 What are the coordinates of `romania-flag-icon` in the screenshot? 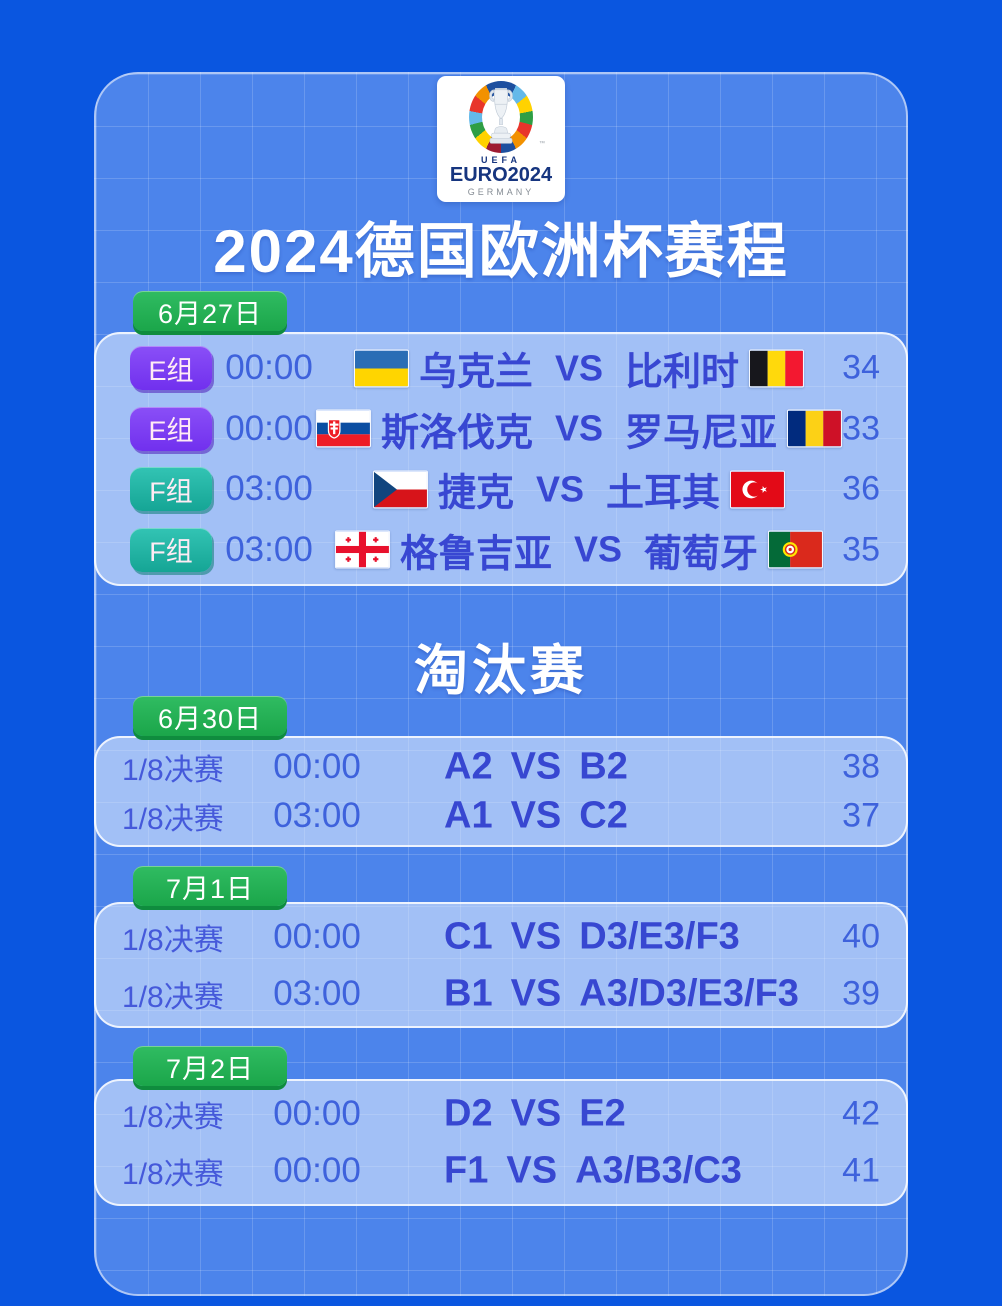 It's located at (815, 428).